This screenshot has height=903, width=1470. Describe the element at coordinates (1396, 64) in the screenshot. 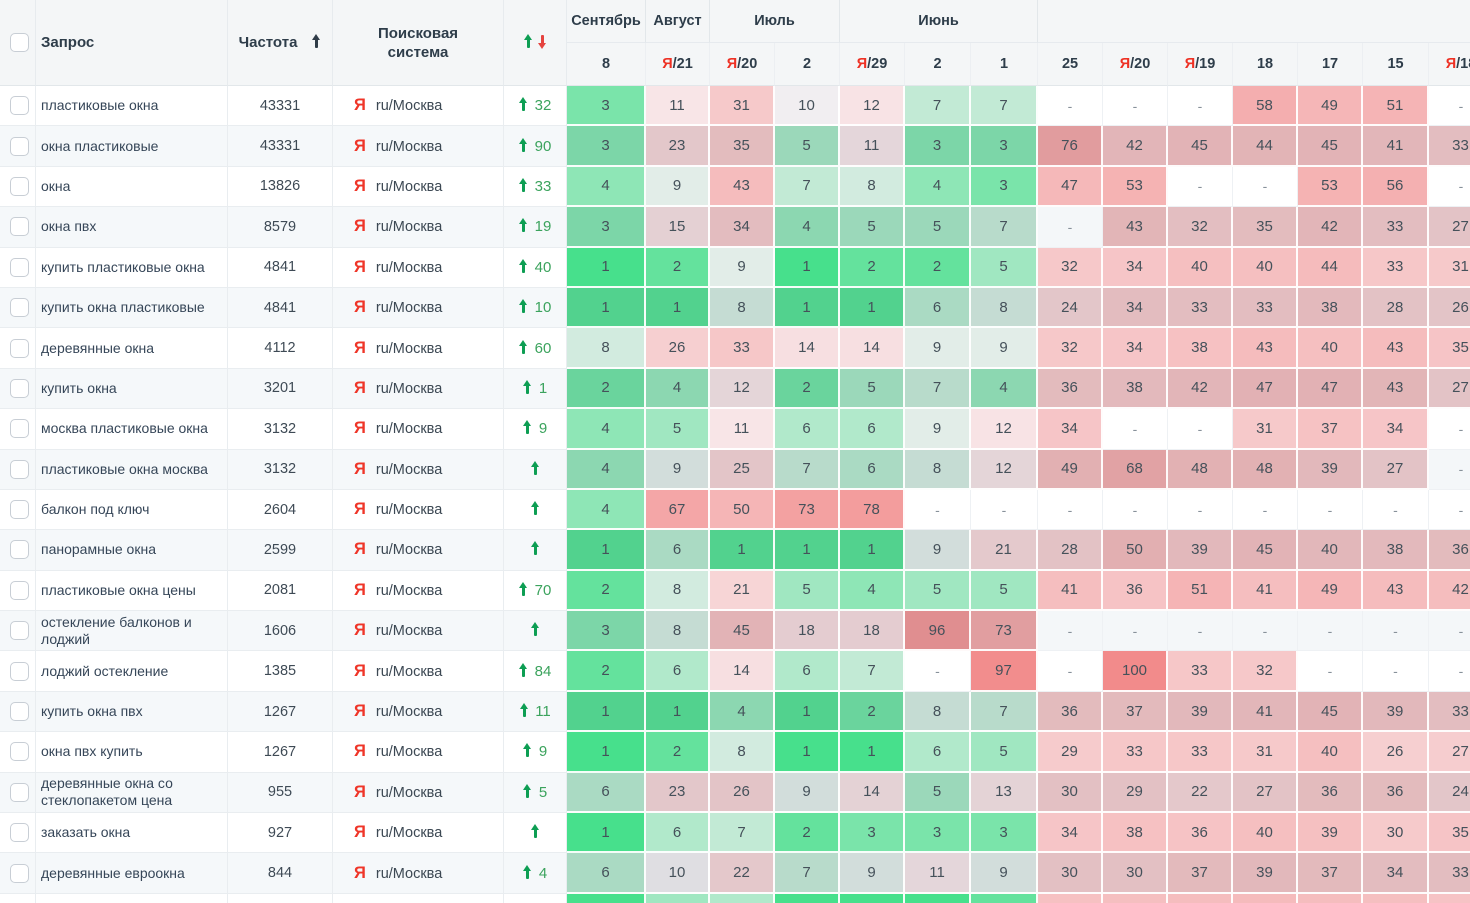

I see `date-header: 15` at that location.